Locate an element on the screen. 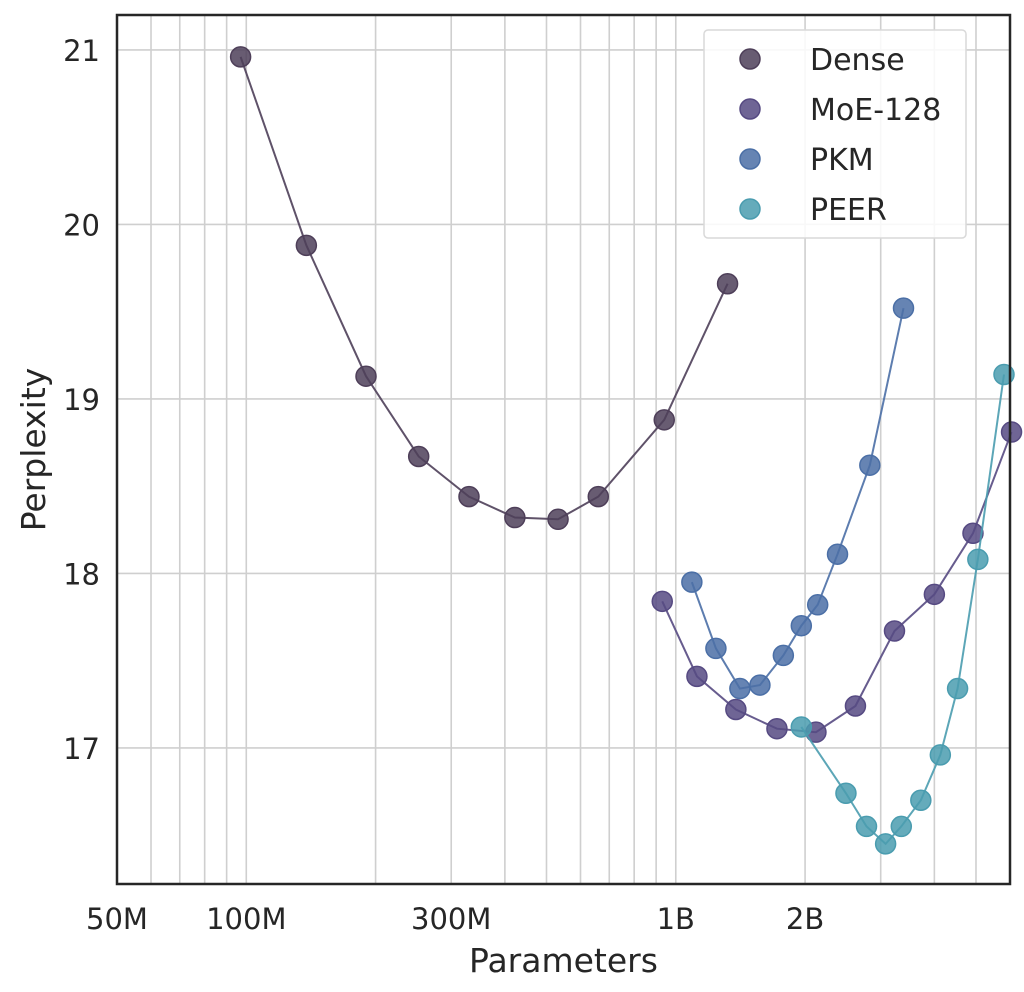 Image resolution: width=1024 pixels, height=992 pixels. x-tick-label: 2B is located at coordinates (805, 919).